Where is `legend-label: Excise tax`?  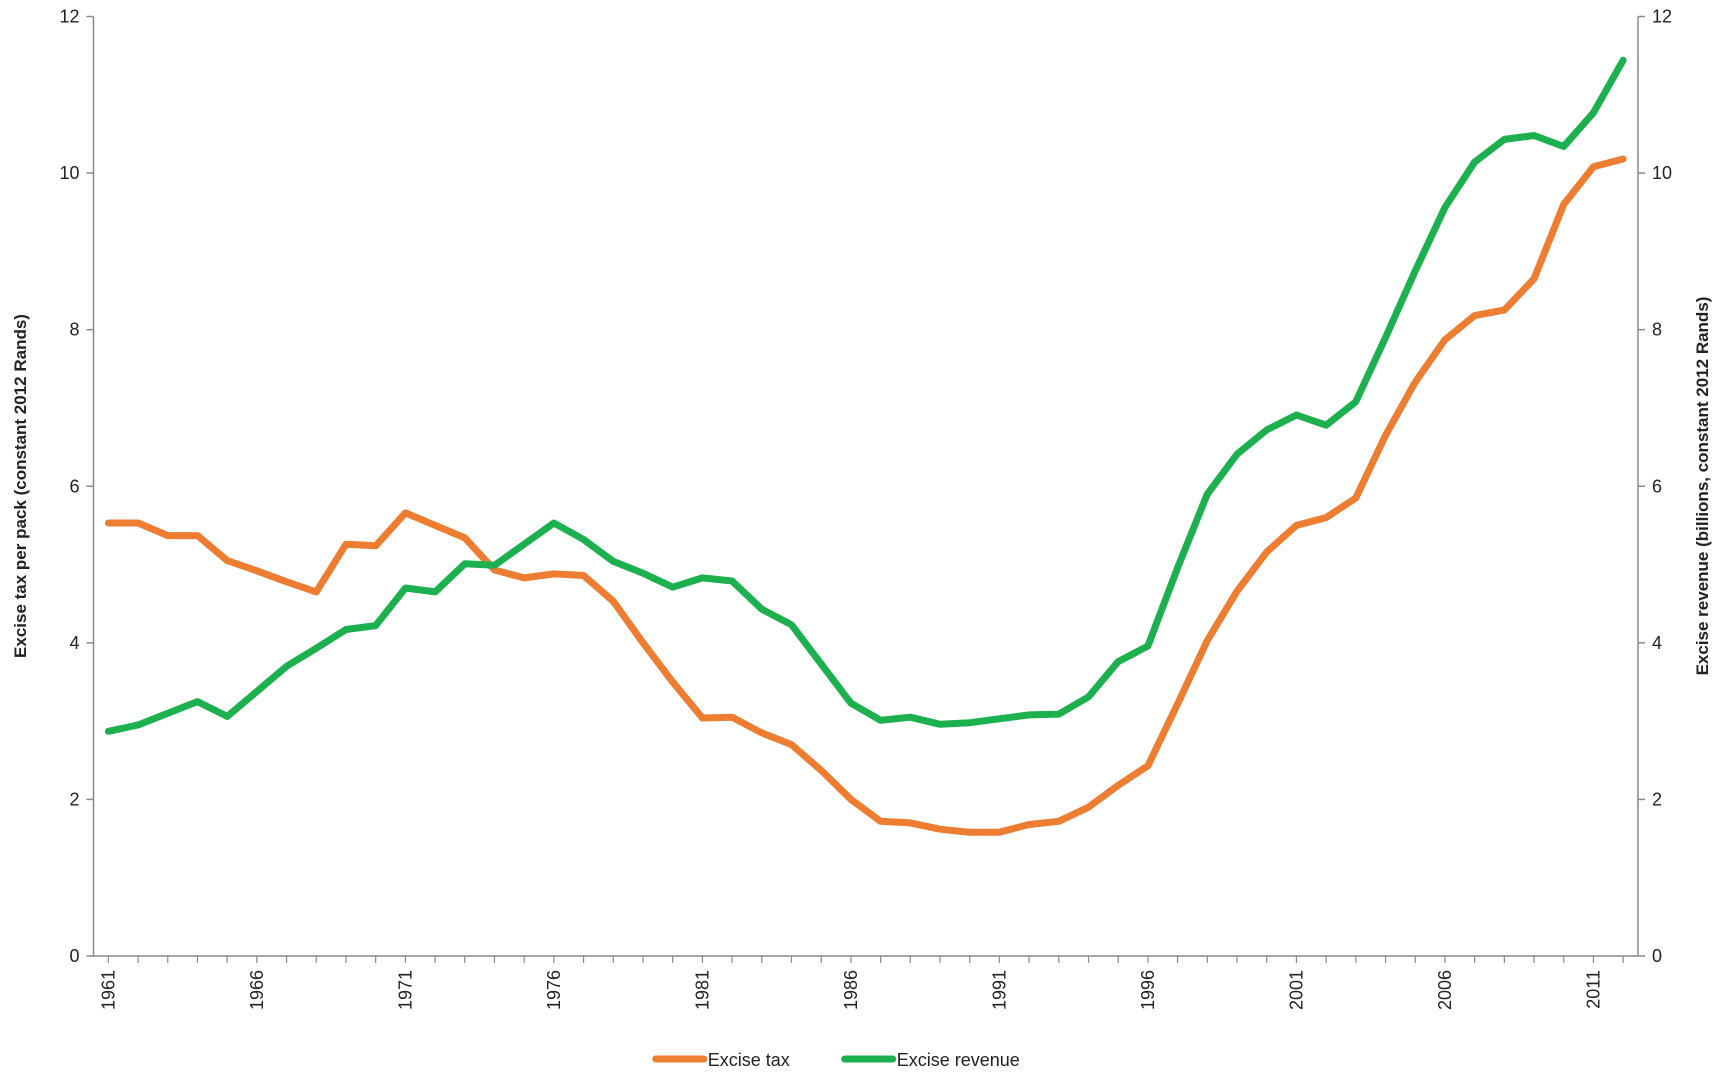 legend-label: Excise tax is located at coordinates (749, 1060).